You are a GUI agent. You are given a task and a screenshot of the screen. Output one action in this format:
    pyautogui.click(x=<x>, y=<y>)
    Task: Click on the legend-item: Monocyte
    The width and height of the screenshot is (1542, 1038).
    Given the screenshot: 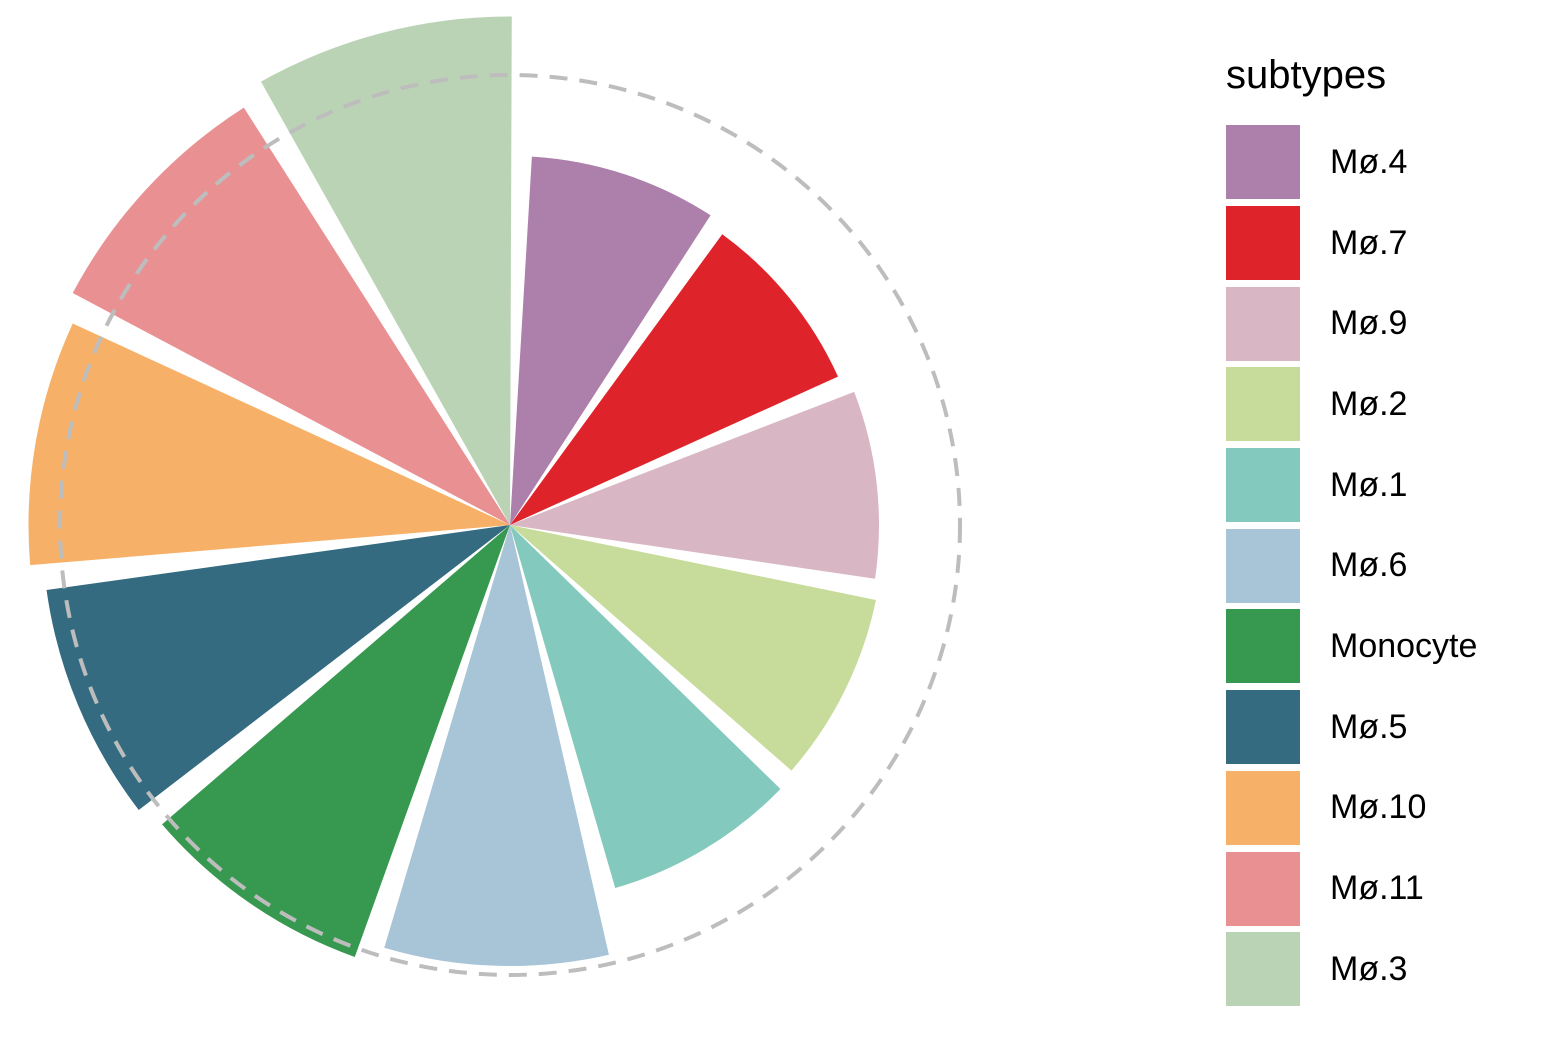 What is the action you would take?
    pyautogui.click(x=1351, y=646)
    